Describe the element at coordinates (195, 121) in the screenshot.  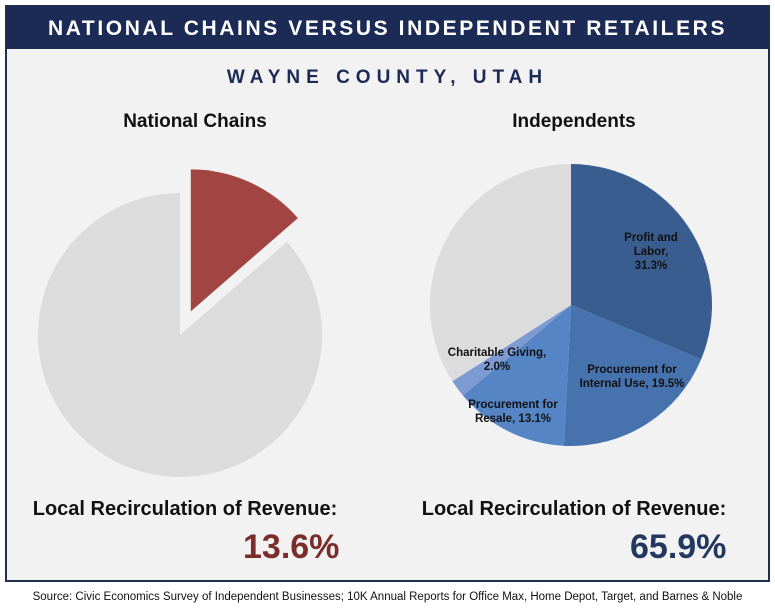
I see `chains-chart-title: National Chains` at that location.